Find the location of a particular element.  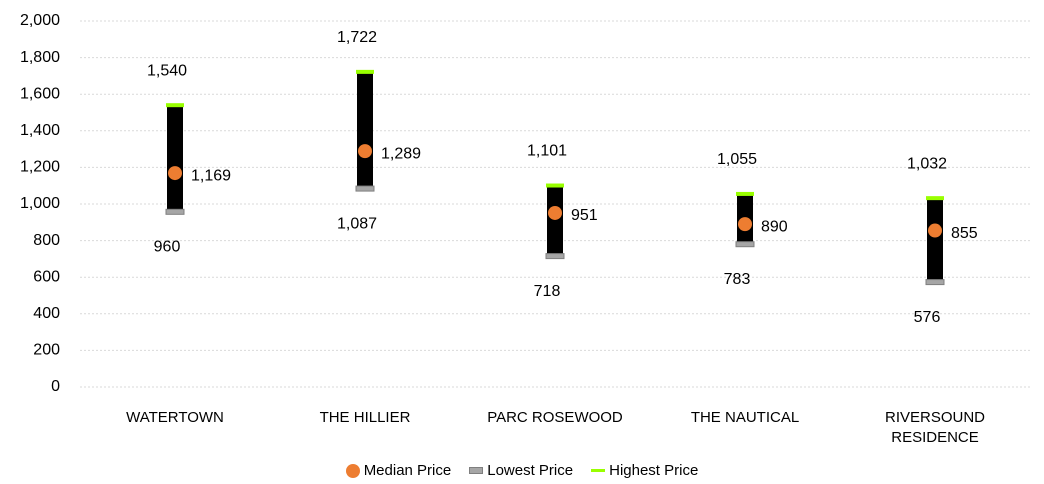

median-label: 1,289 is located at coordinates (401, 153).